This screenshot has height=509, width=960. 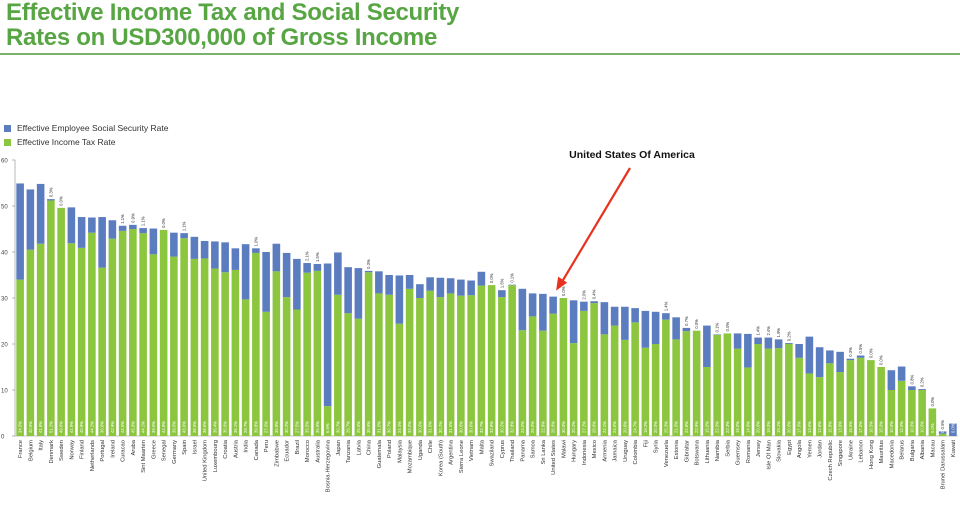 I want to click on category-label: Cyprus, so click(x=503, y=449).